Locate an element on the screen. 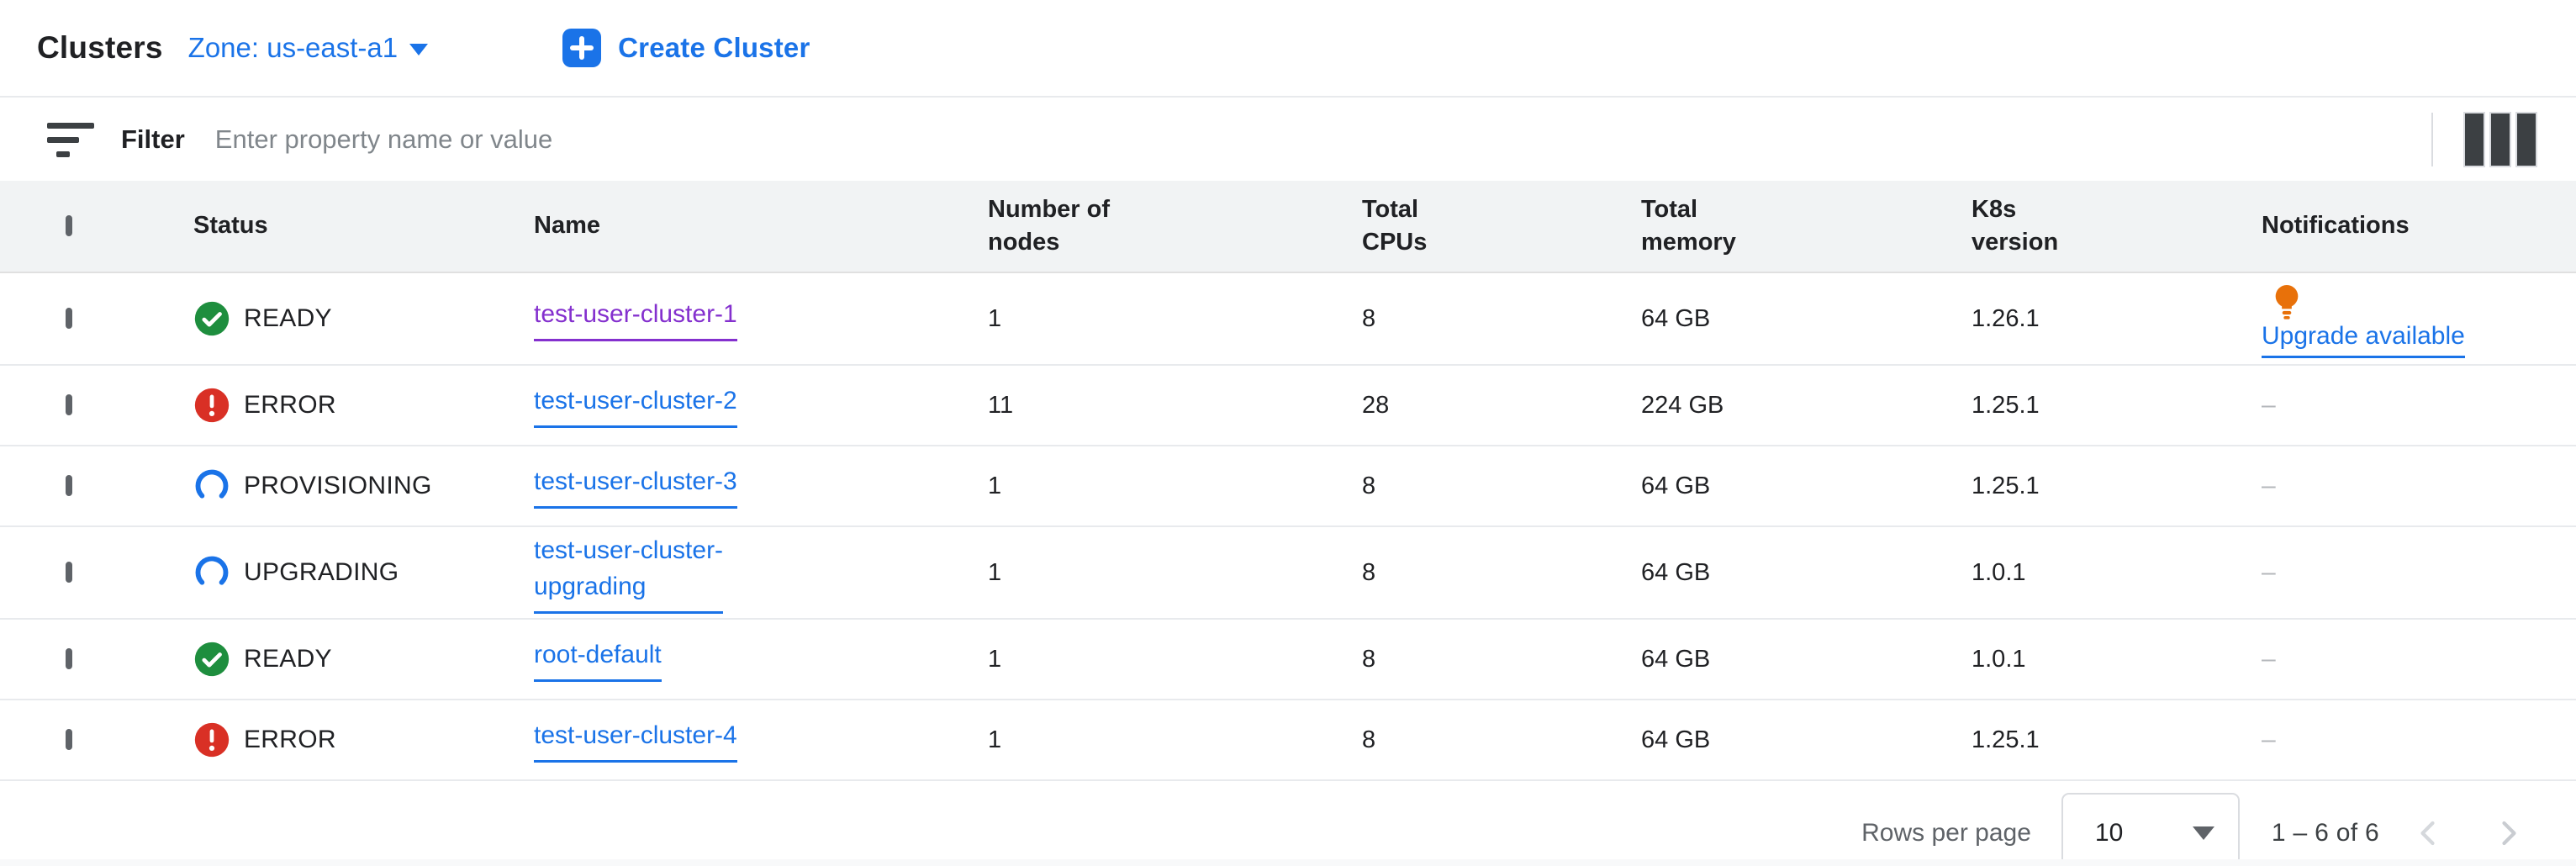  vertical-divider is located at coordinates (2432, 139).